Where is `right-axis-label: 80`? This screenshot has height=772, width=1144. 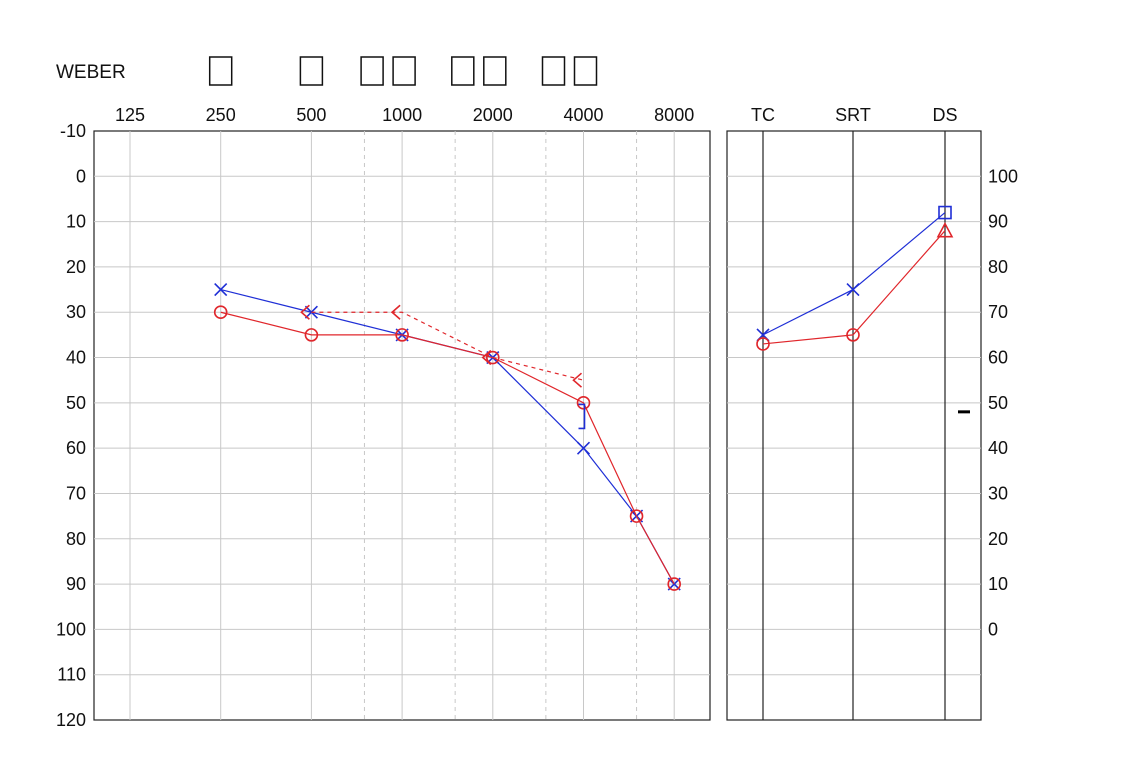
right-axis-label: 80 is located at coordinates (998, 267).